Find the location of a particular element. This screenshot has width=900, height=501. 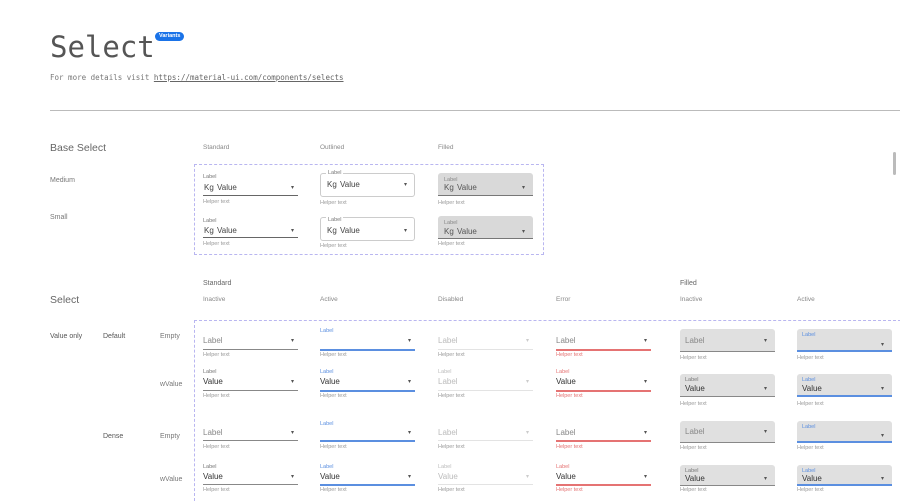

col-filled-inactive: Inactive is located at coordinates (691, 299).